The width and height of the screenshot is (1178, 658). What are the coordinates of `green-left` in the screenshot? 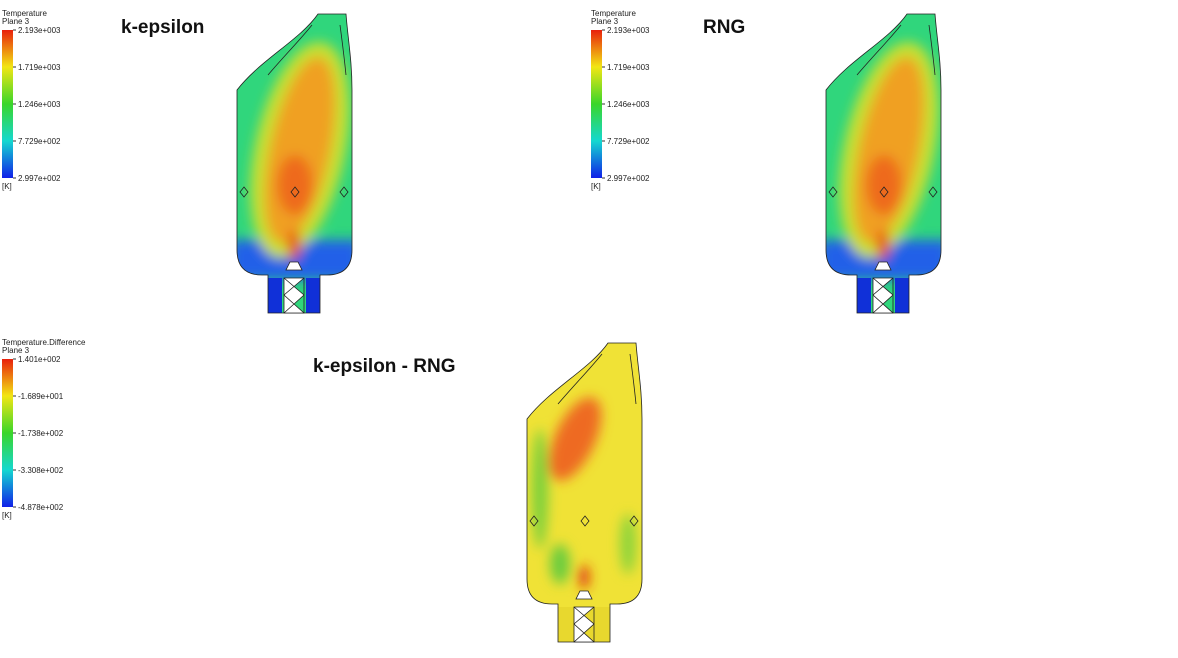 It's located at (540, 489).